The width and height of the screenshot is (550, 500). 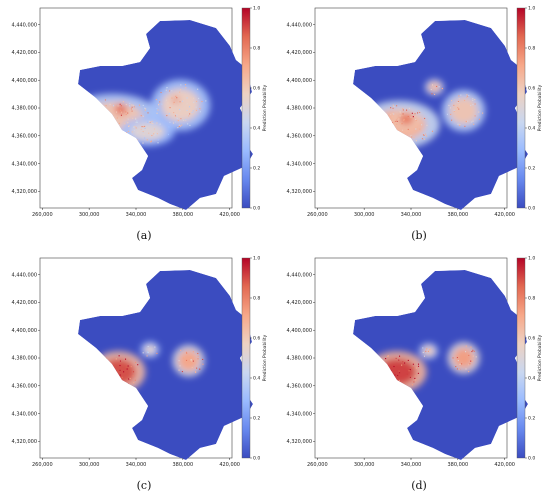 I want to click on colorbar-tick-label: 0.8, so click(x=531, y=49).